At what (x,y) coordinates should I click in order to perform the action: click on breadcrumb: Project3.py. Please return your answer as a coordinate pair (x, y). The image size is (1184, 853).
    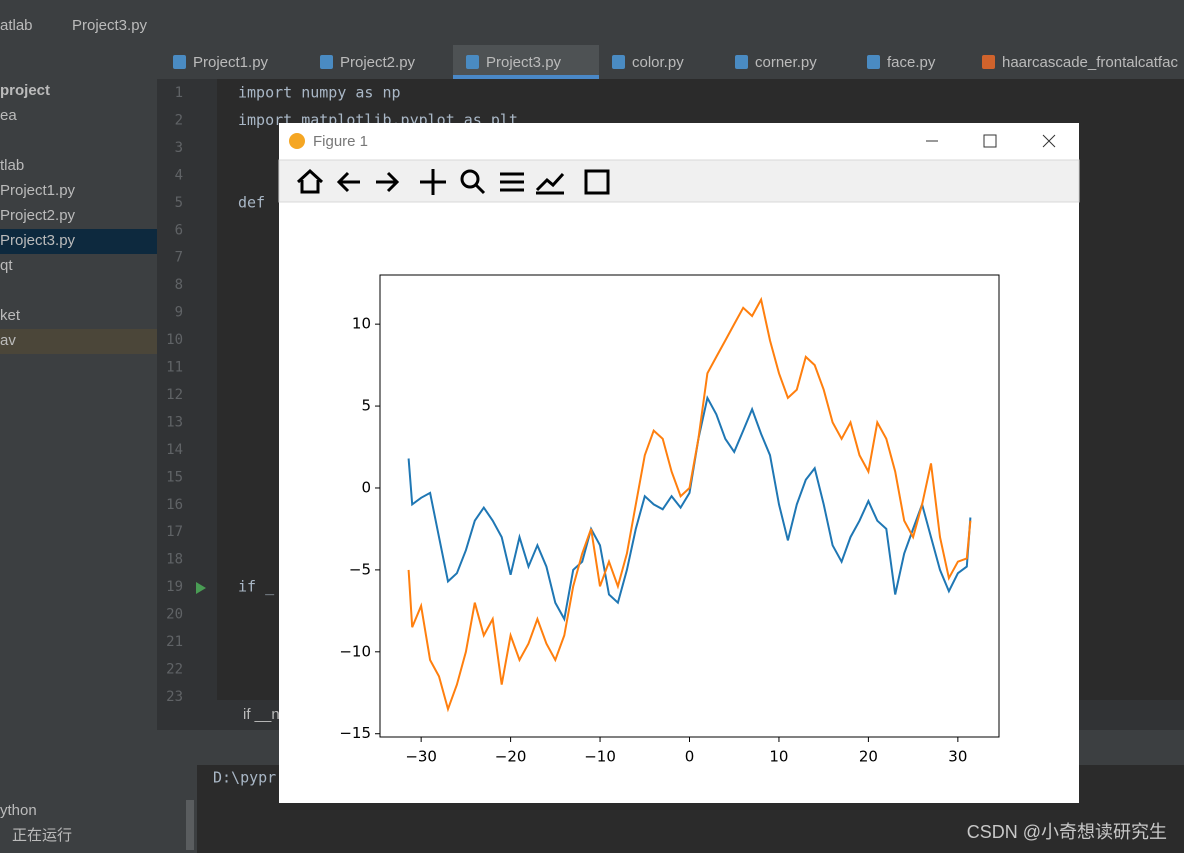
    Looking at the image, I should click on (110, 25).